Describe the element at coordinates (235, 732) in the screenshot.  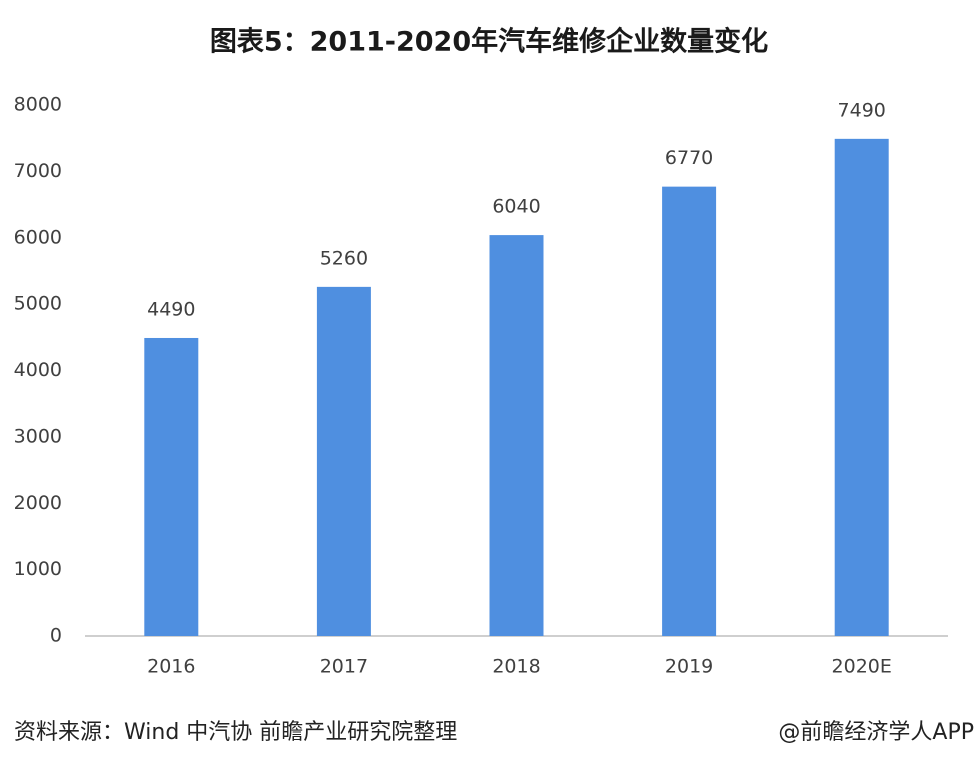
I see `source-note: 资料来源：Wind 中汽协 前瞻产业研究院整理` at that location.